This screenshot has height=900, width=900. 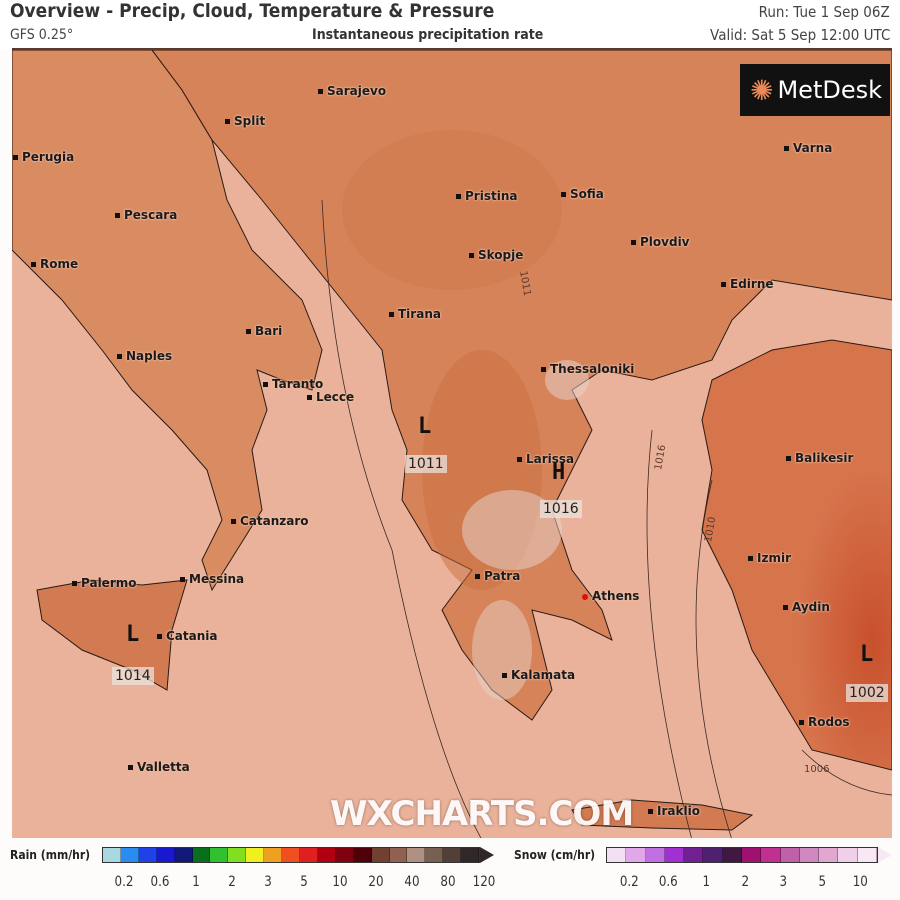 I want to click on land-turkey, so click(x=796, y=555).